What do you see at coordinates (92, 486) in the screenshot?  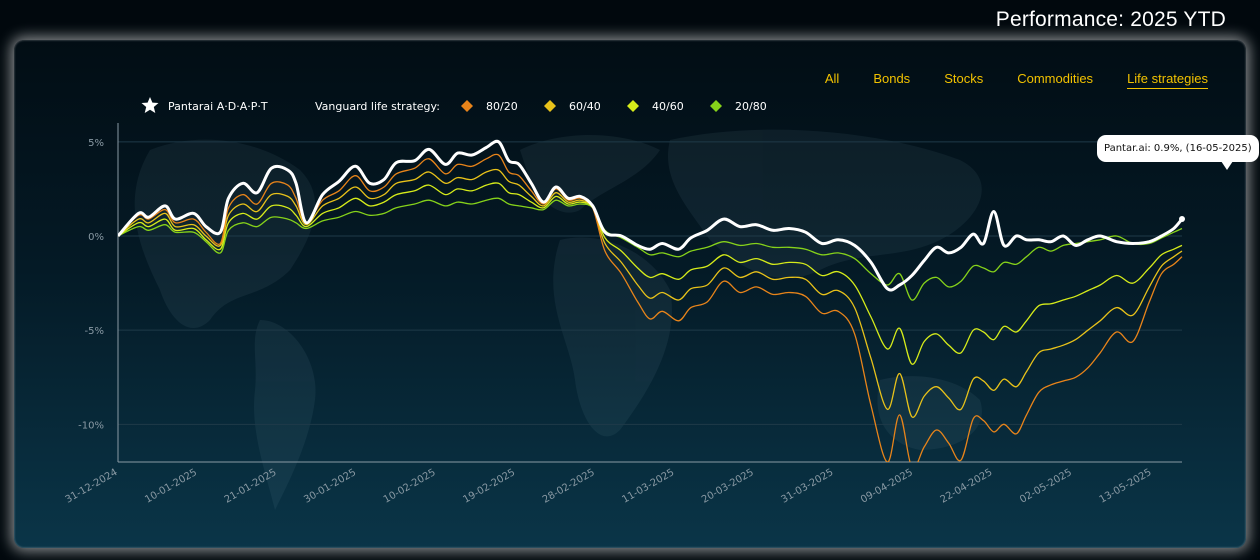 I see `x-tick-label: 31-12-2024` at bounding box center [92, 486].